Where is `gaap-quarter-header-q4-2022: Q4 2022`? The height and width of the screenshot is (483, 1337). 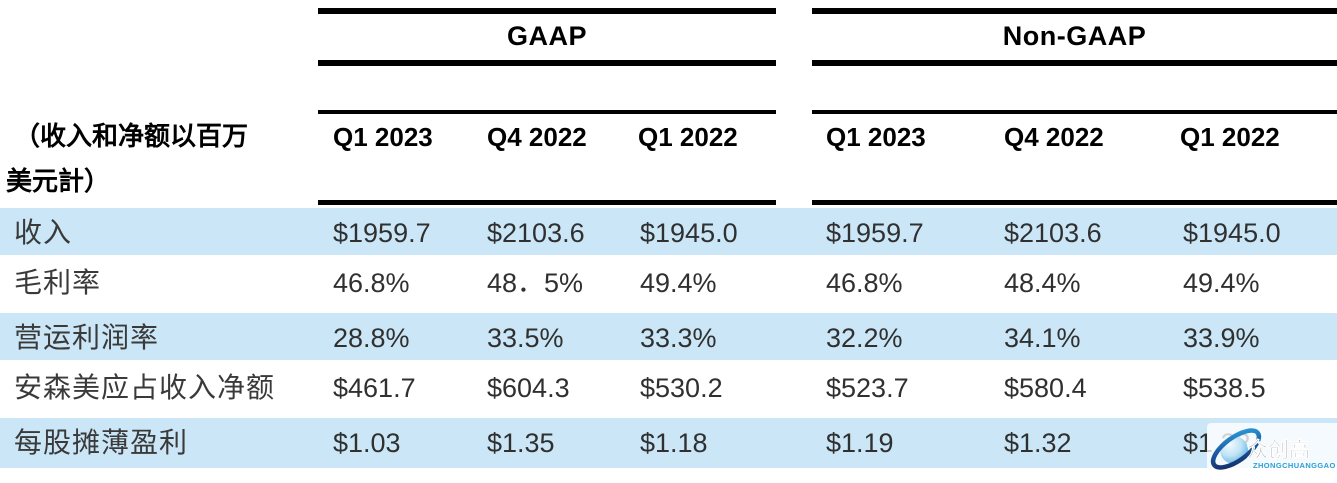
gaap-quarter-header-q4-2022: Q4 2022 is located at coordinates (537, 137).